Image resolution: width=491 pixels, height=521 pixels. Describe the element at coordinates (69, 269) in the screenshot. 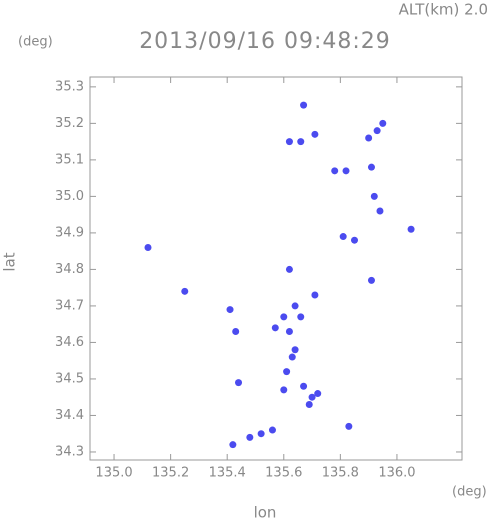

I see `y-tick-label: 34.8` at that location.